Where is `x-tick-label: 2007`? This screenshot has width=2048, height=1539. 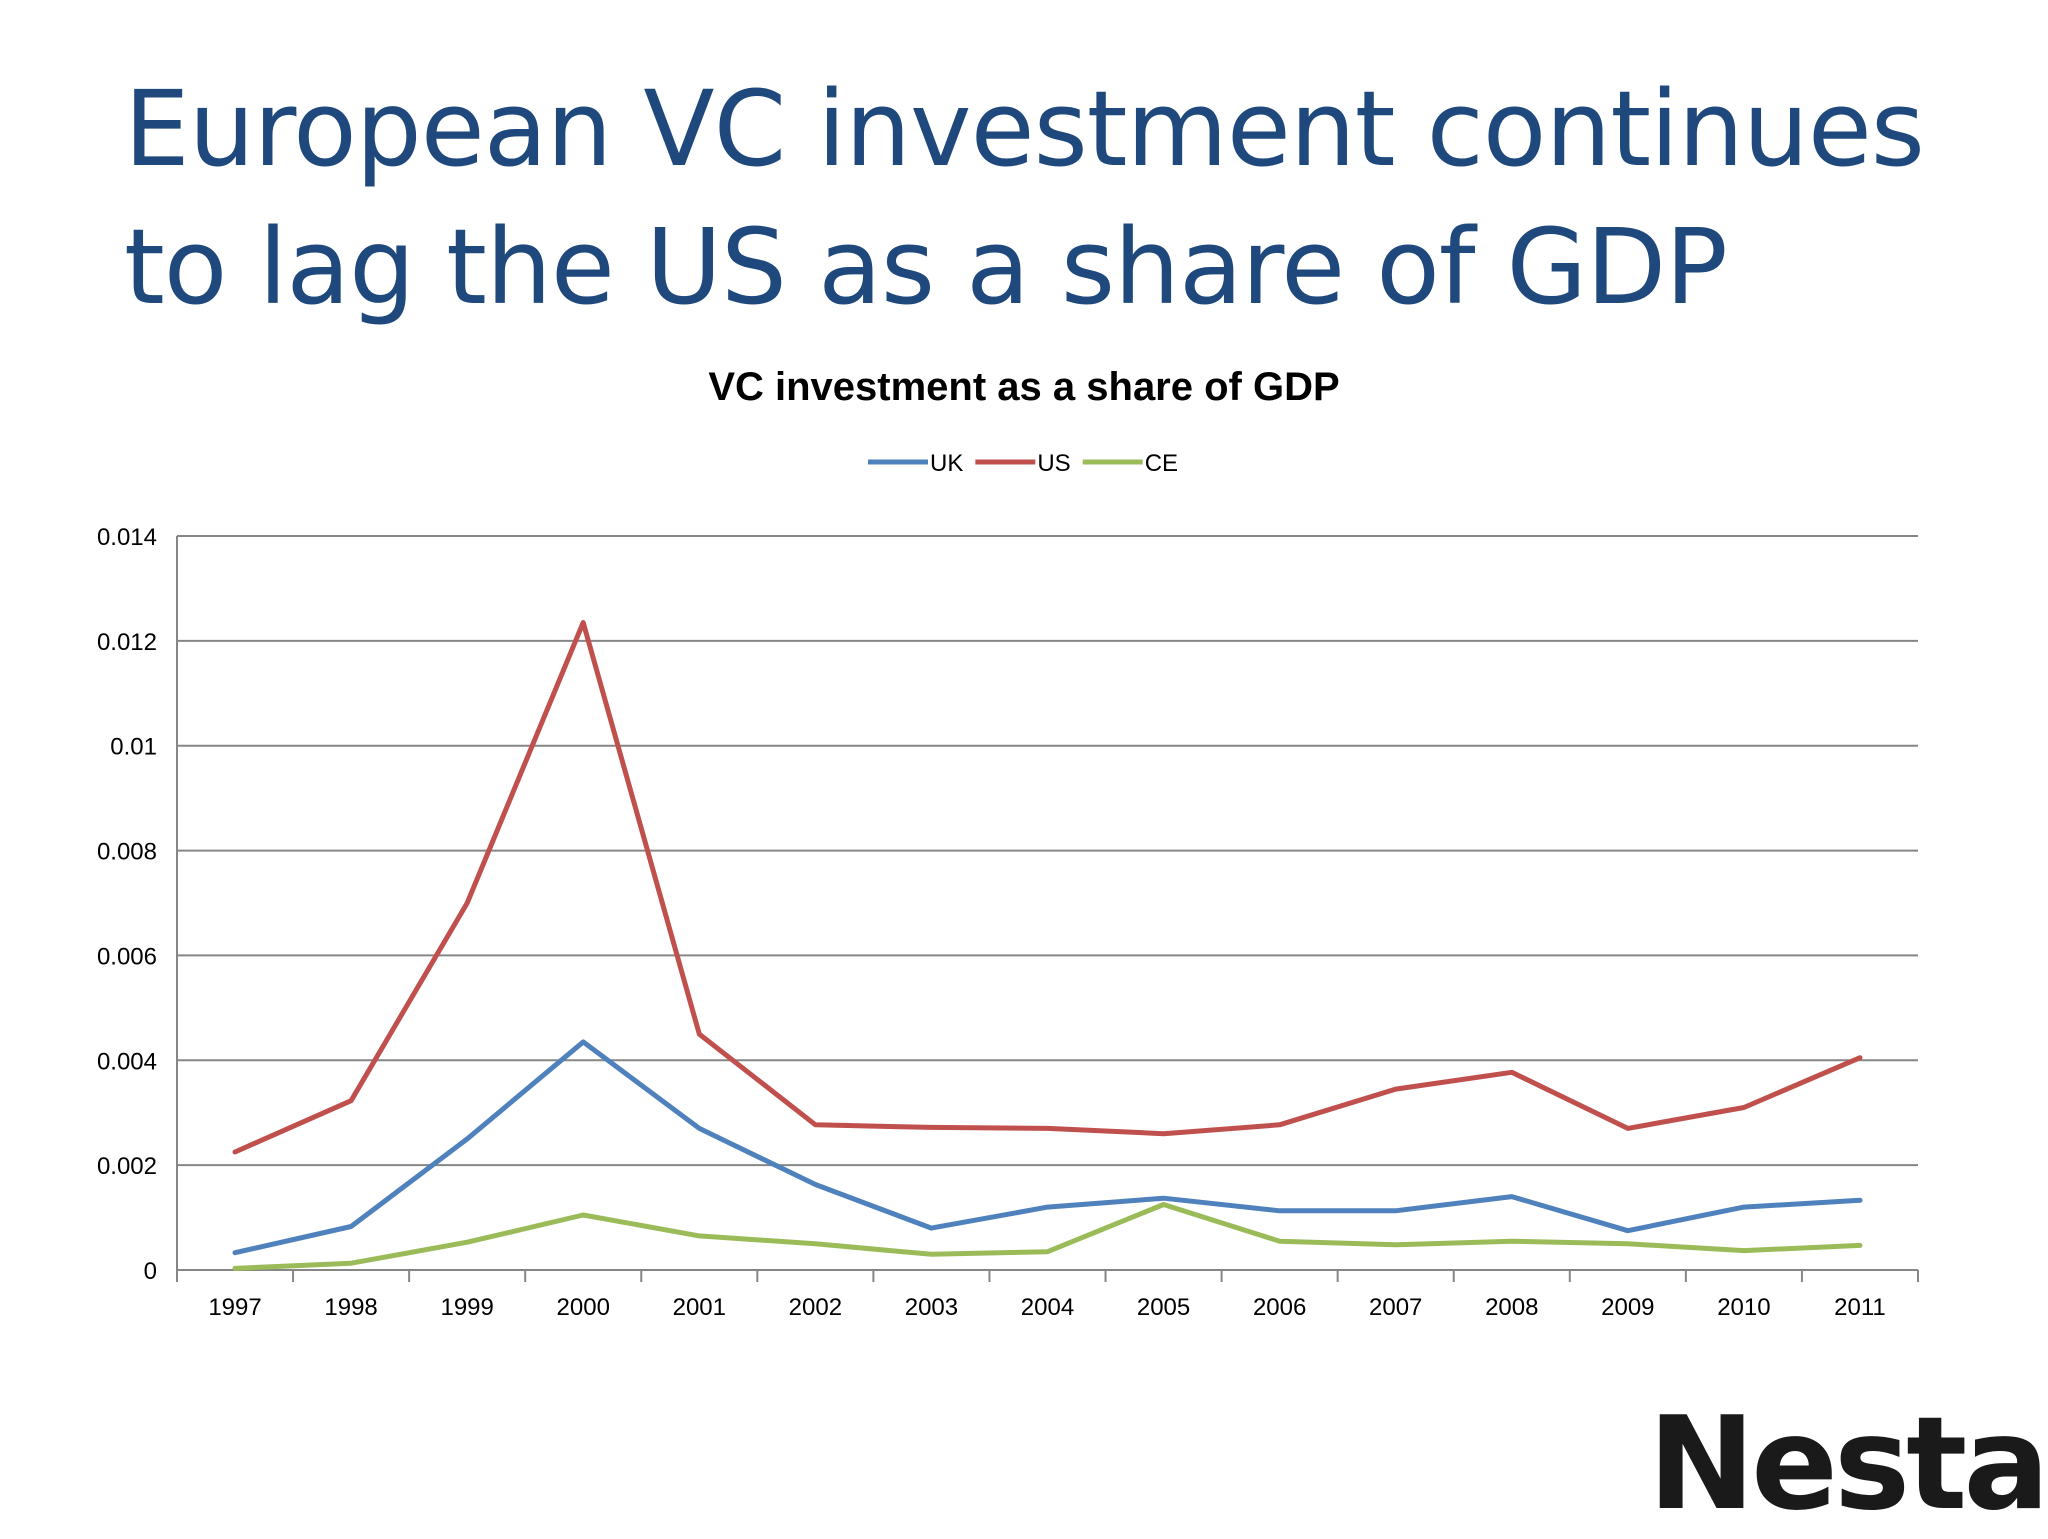
x-tick-label: 2007 is located at coordinates (1395, 1307).